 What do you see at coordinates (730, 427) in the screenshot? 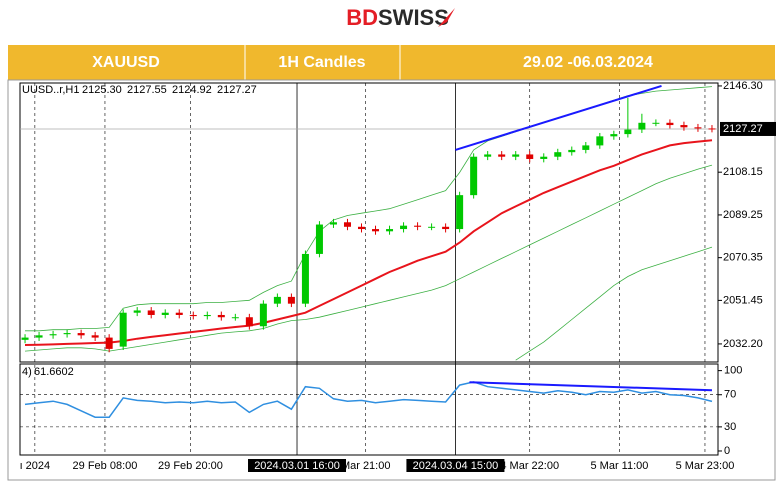
I see `rsi-tick-label: 30` at bounding box center [730, 427].